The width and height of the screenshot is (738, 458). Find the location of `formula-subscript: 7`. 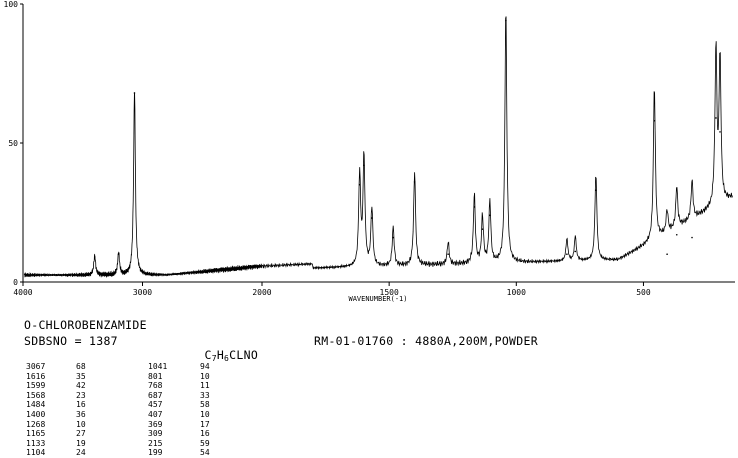

formula-subscript: 7 is located at coordinates (214, 358).